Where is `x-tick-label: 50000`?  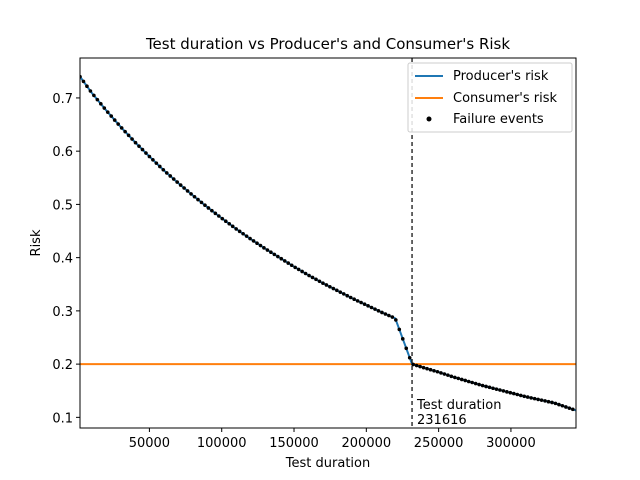
x-tick-label: 50000 is located at coordinates (149, 443).